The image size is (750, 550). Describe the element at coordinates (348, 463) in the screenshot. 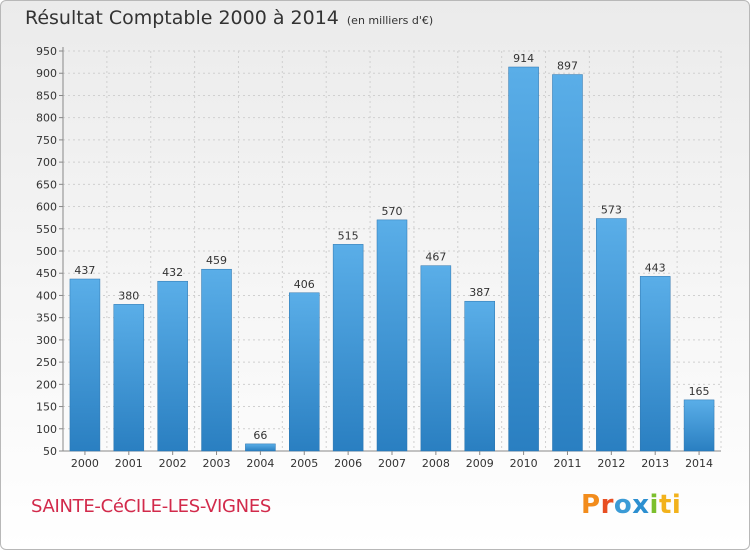

I see `x-tick-label: 2006` at that location.